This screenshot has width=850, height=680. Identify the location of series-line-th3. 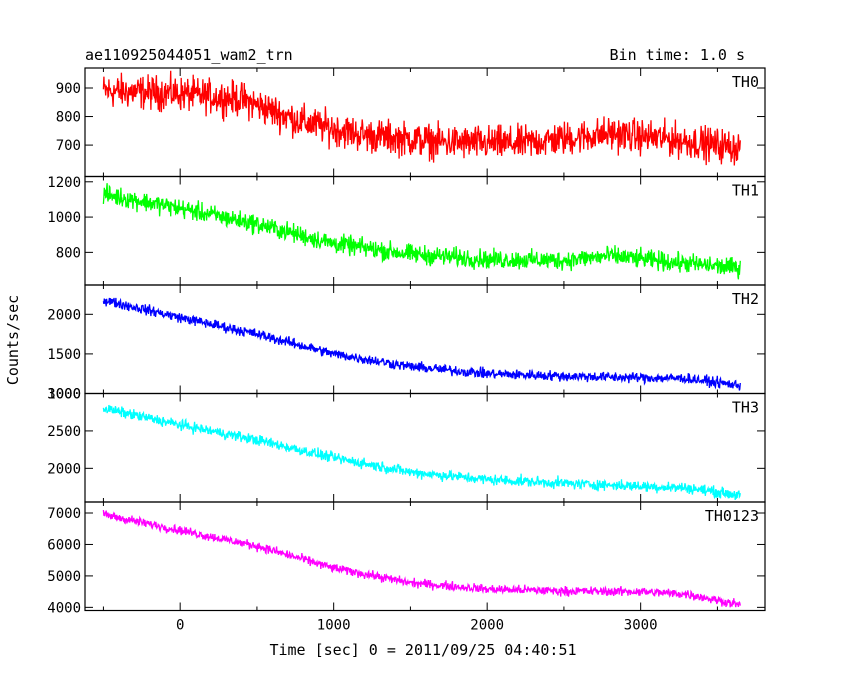
(421, 452).